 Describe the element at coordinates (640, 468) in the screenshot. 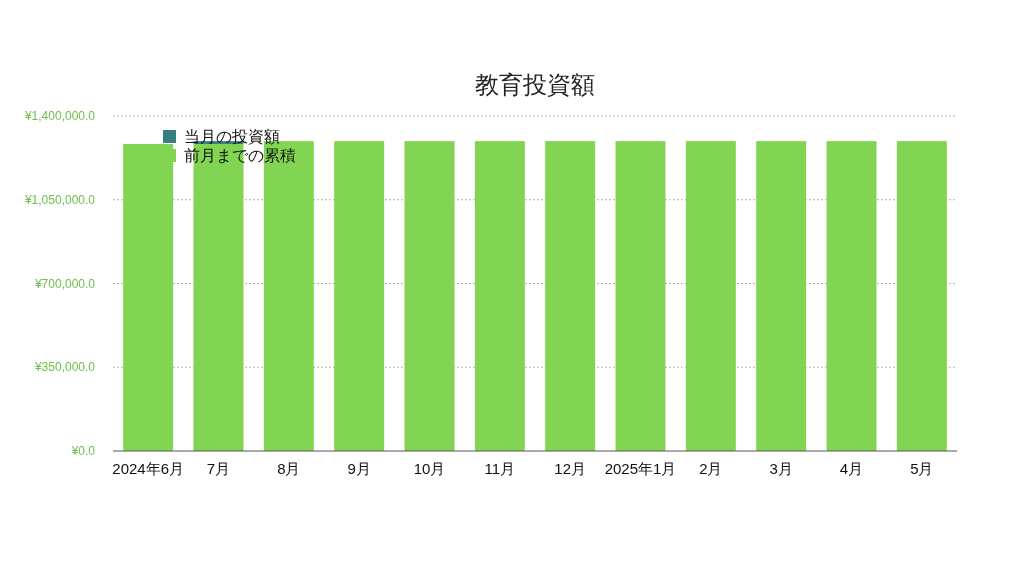

I see `x-tick-label: 2025年1月` at that location.